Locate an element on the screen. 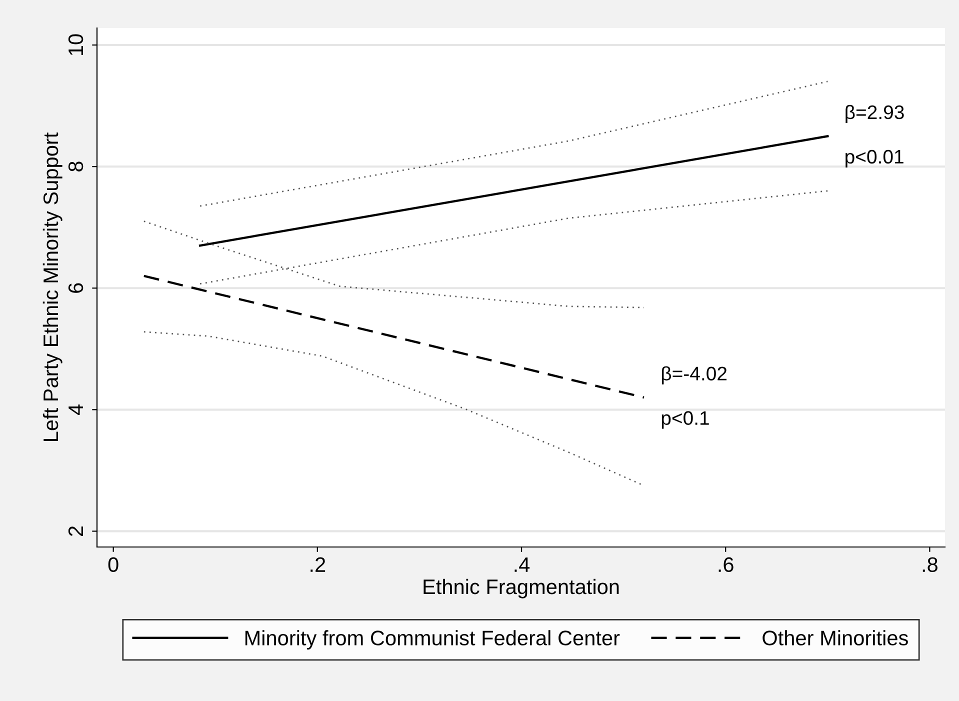 Image resolution: width=959 pixels, height=701 pixels. annotation: β=-4.02 is located at coordinates (694, 375).